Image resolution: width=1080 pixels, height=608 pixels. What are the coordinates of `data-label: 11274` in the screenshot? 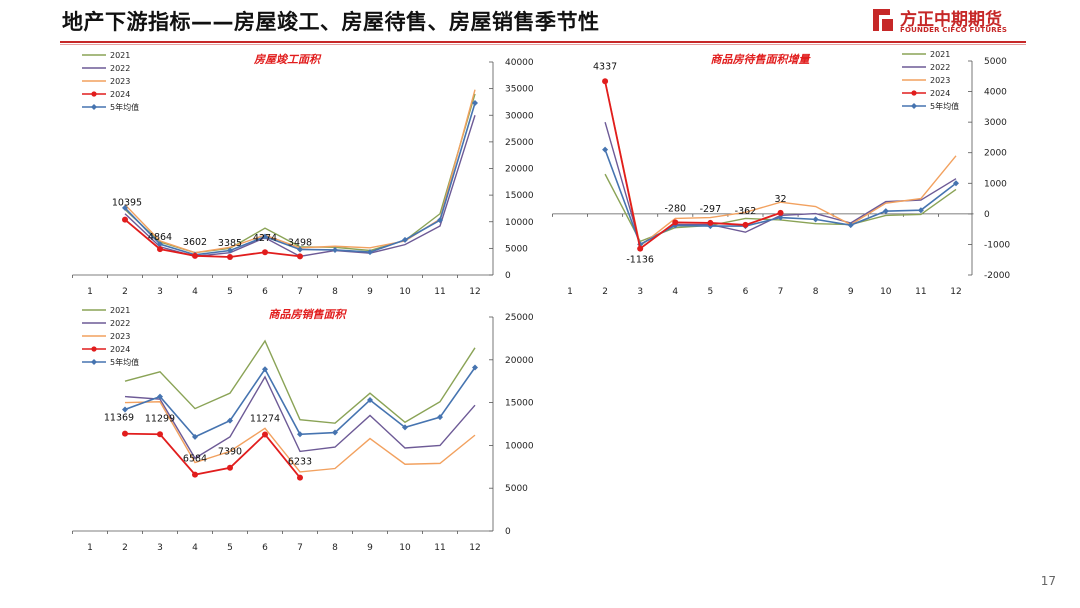 It's located at (265, 418).